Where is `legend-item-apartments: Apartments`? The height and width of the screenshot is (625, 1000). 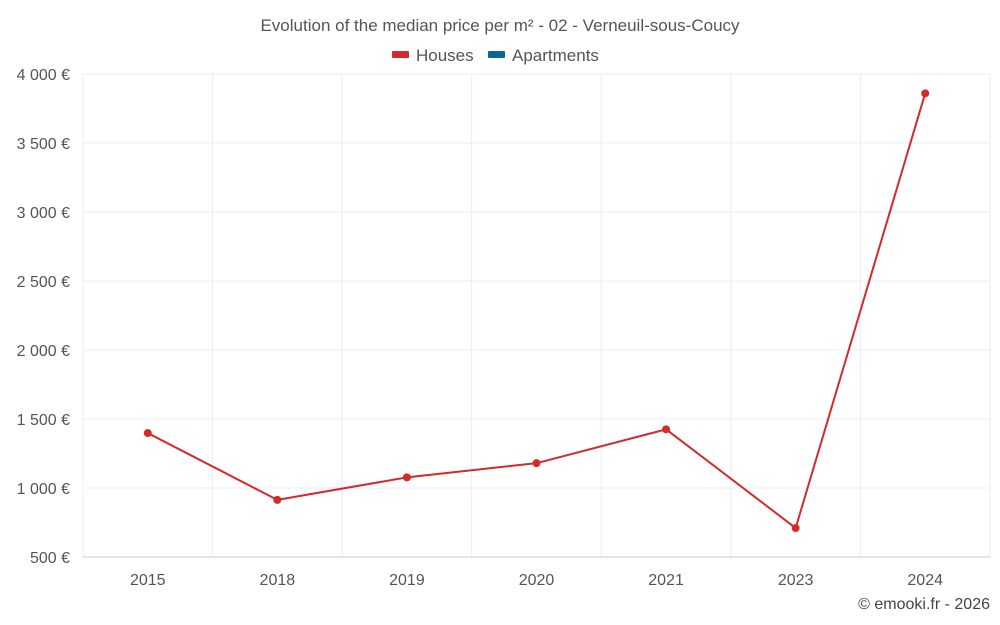
legend-item-apartments: Apartments is located at coordinates (543, 55).